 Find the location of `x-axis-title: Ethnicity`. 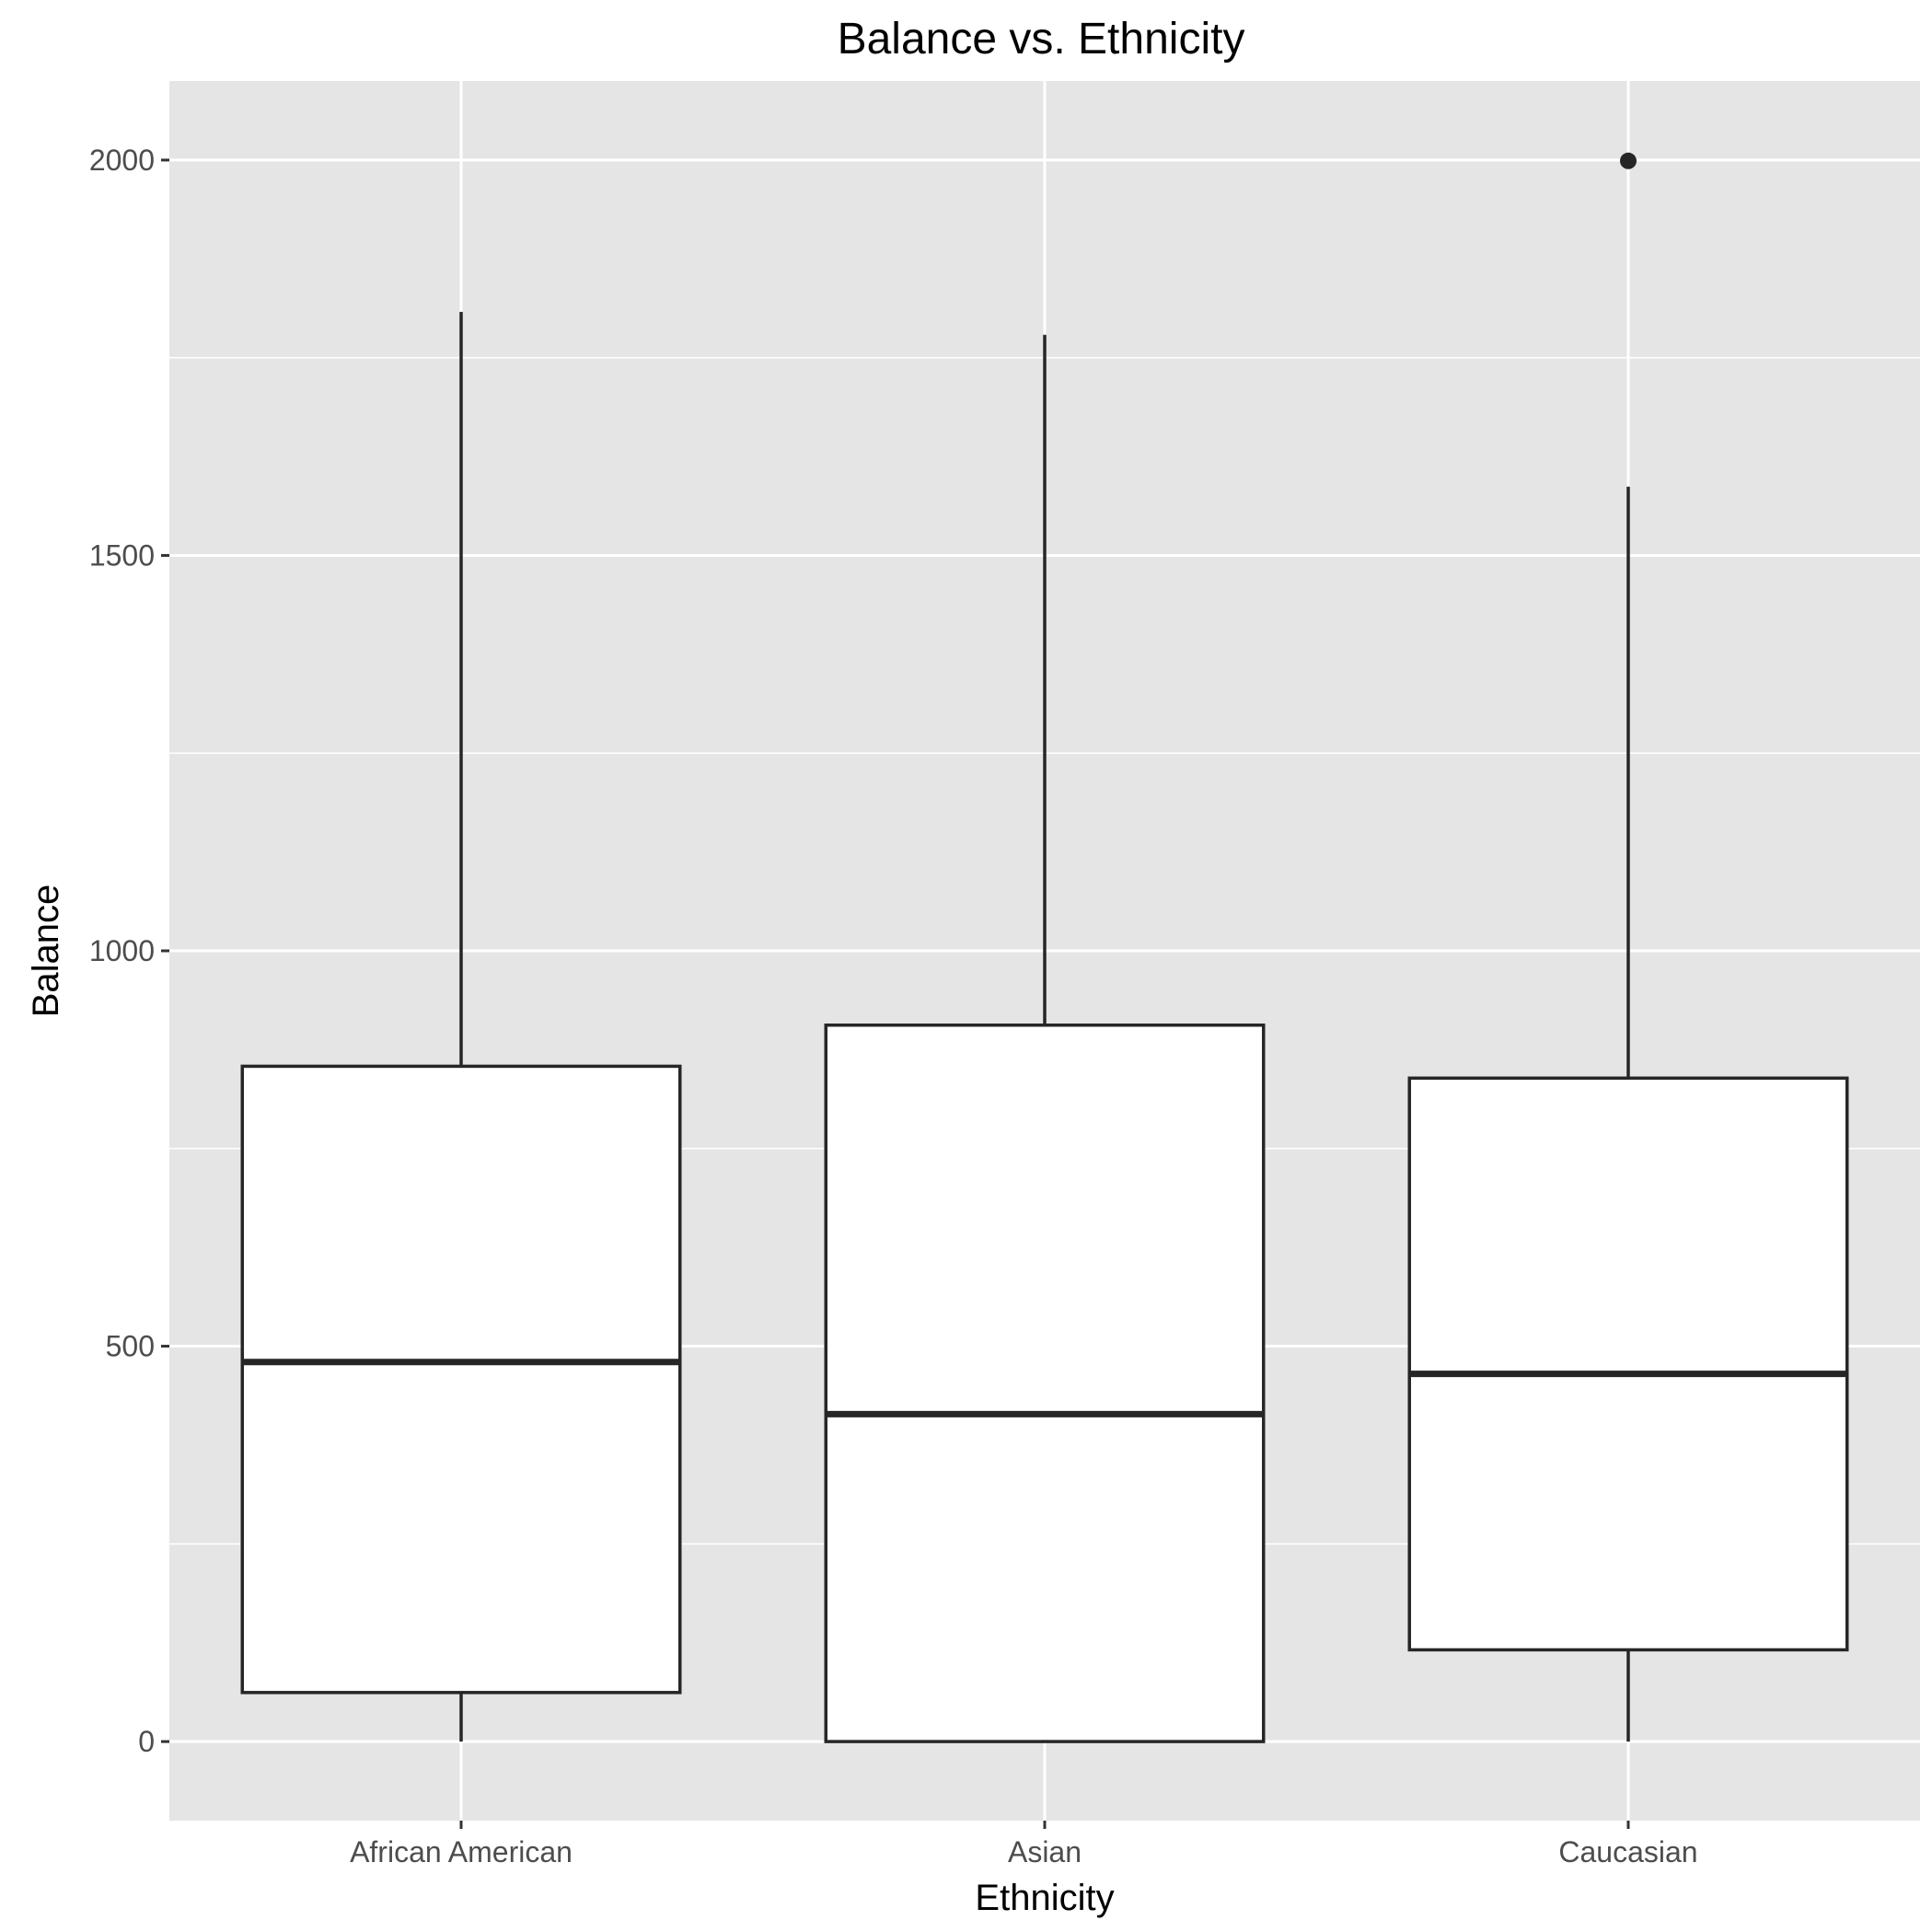

x-axis-title: Ethnicity is located at coordinates (1045, 1898).